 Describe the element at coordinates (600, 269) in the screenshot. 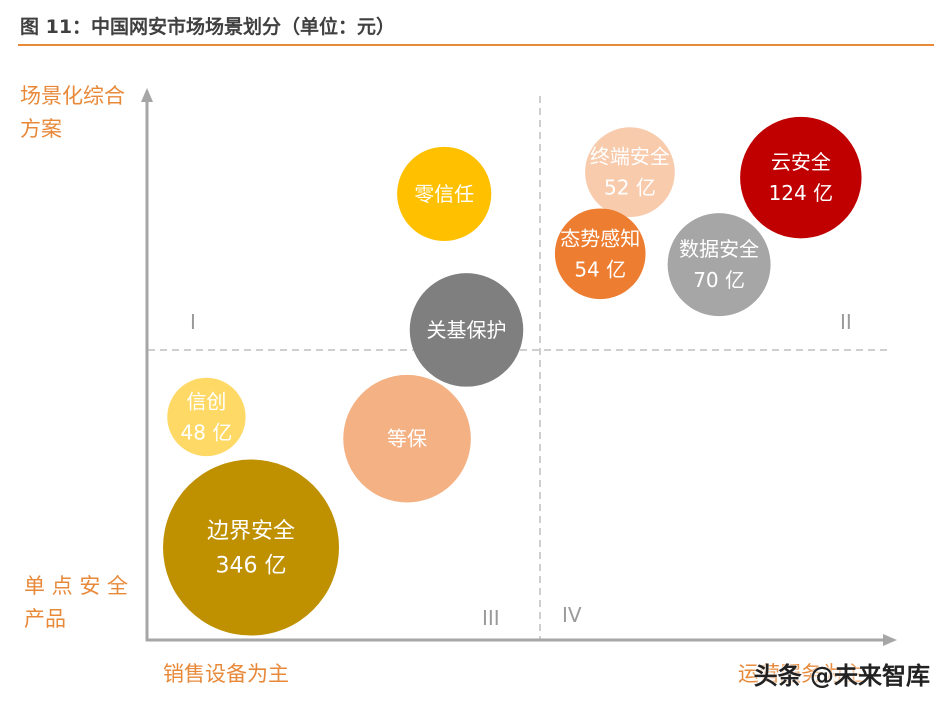

I see `bubble-value: 54 亿` at that location.